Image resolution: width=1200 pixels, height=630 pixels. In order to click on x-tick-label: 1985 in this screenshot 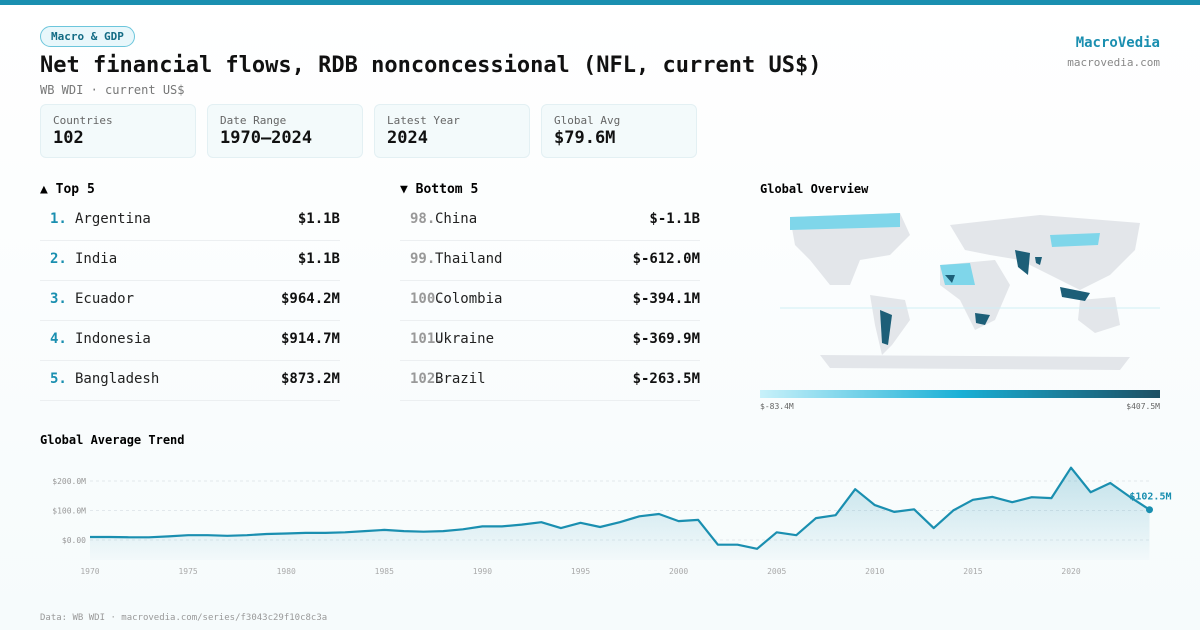, I will do `click(384, 571)`.